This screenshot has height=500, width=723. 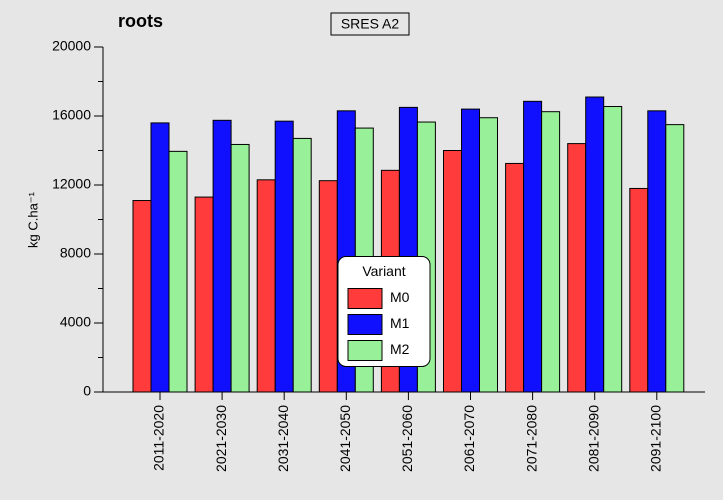 I want to click on y-axis-label: kg C.ha⁻¹, so click(x=32, y=219).